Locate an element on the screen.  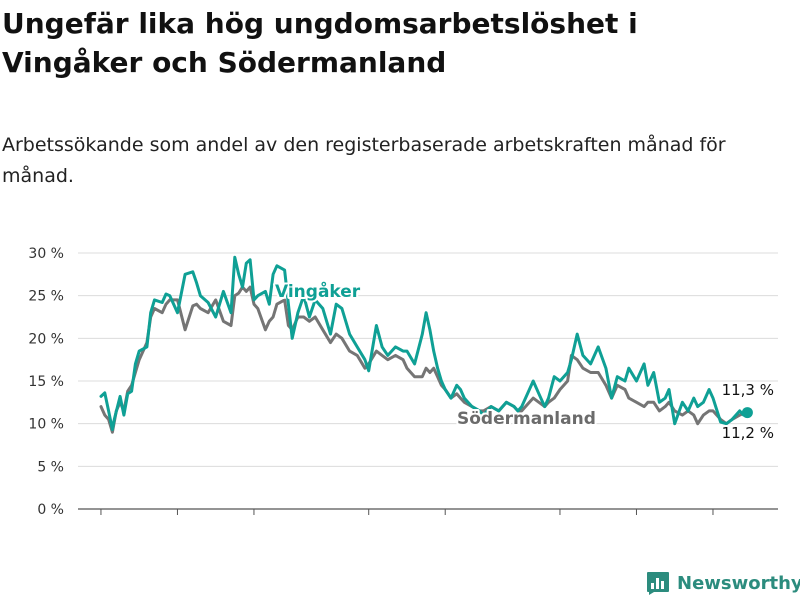
y-tick-label: 10 % is located at coordinates (46, 425).